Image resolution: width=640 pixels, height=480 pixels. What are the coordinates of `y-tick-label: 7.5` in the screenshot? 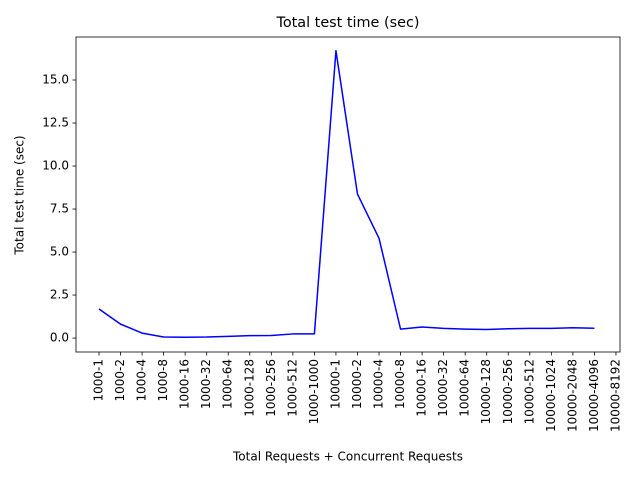 It's located at (59, 209).